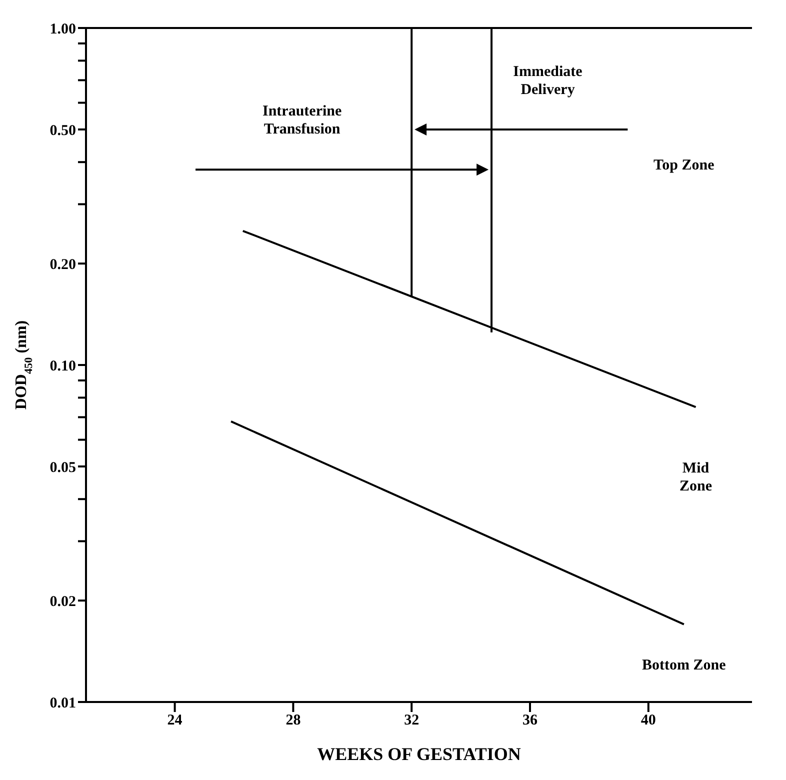 Image resolution: width=786 pixels, height=780 pixels. What do you see at coordinates (175, 720) in the screenshot?
I see `x-tick-label: 24` at bounding box center [175, 720].